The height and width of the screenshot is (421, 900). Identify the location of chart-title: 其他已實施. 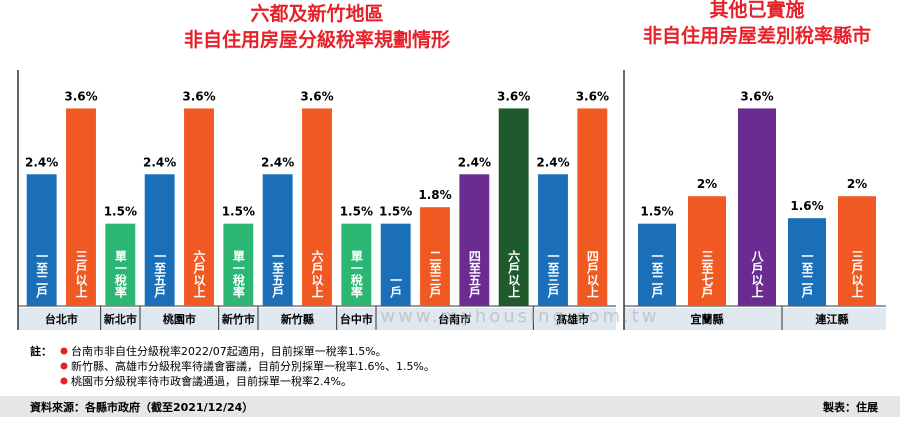
(756, 10).